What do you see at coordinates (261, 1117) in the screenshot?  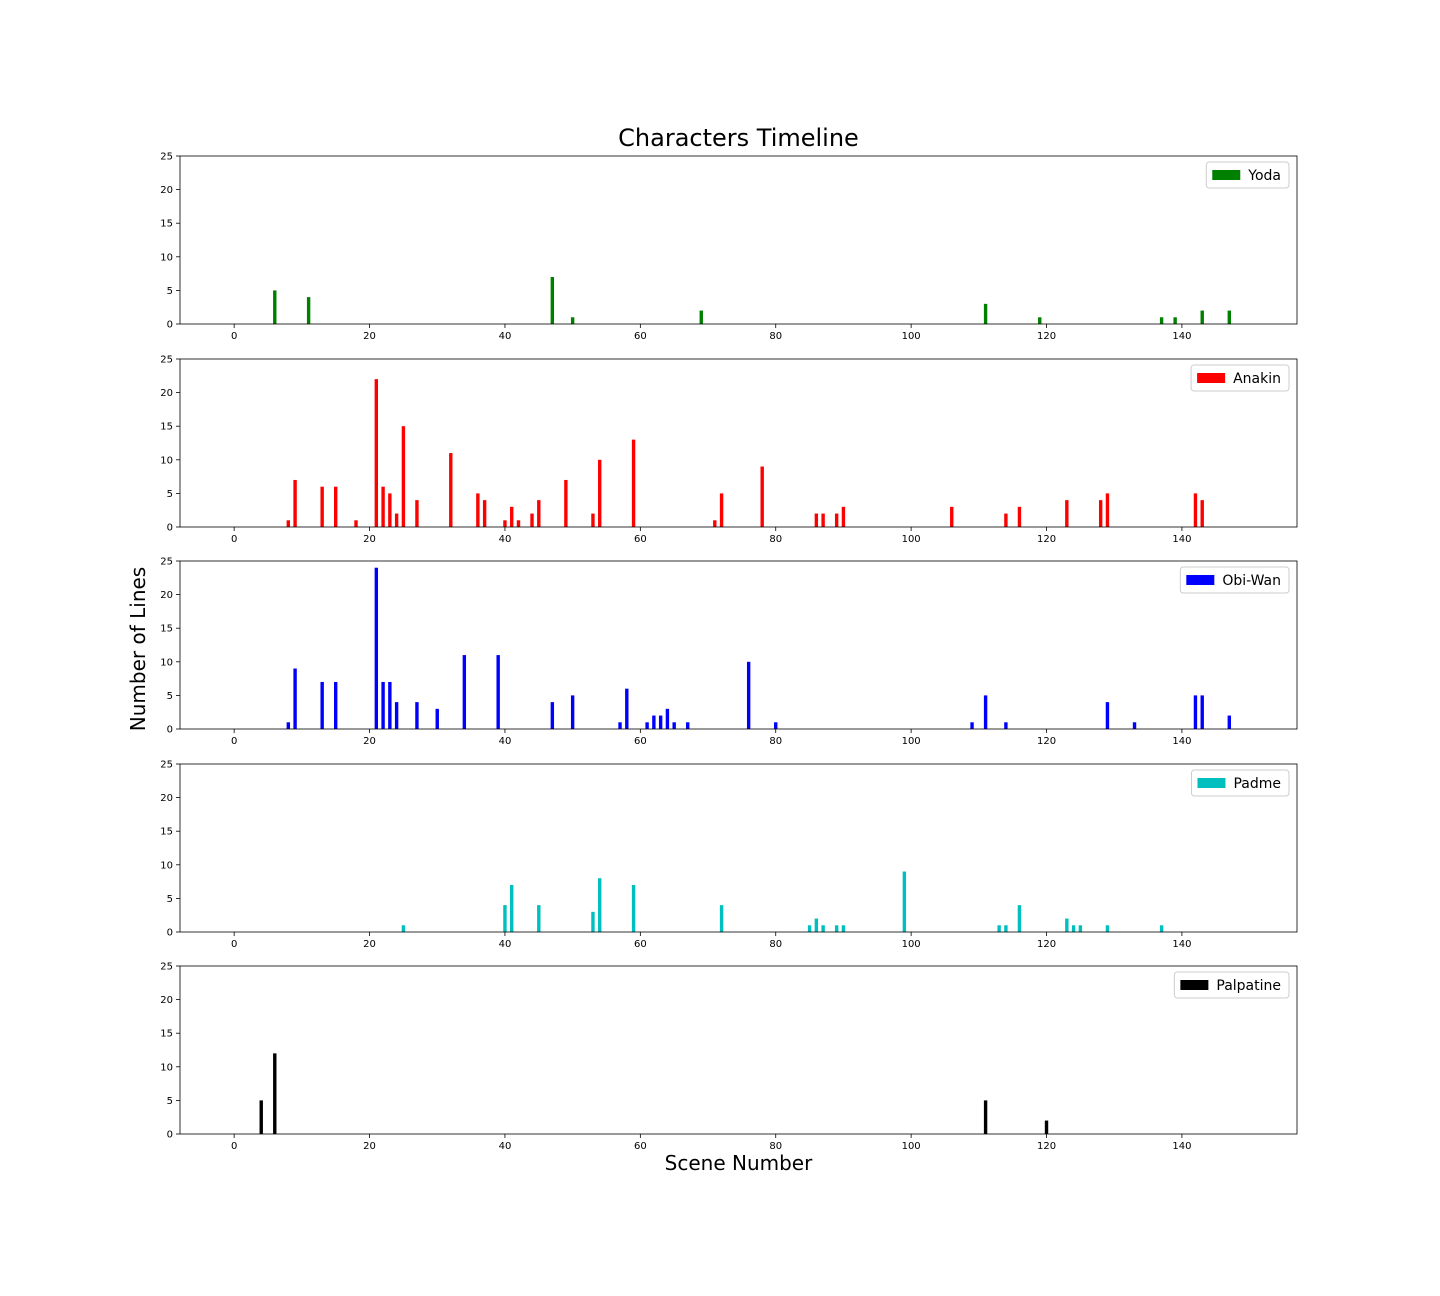 I see `bar-palpatine` at bounding box center [261, 1117].